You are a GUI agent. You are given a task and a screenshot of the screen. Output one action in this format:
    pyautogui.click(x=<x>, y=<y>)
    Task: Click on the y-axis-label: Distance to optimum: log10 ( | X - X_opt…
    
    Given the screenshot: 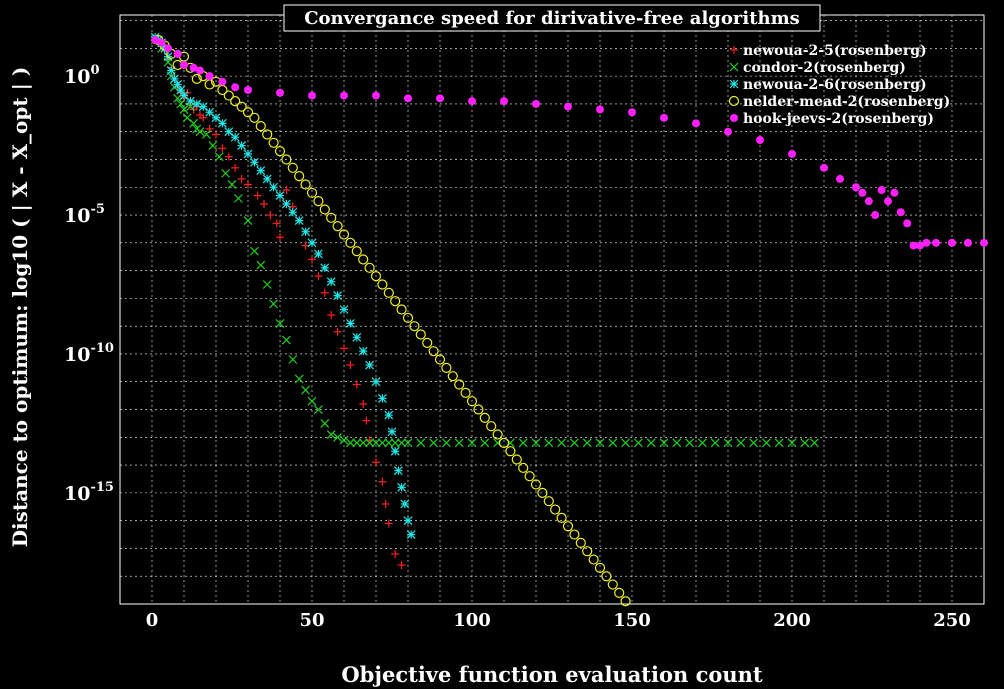 What is the action you would take?
    pyautogui.click(x=20, y=307)
    